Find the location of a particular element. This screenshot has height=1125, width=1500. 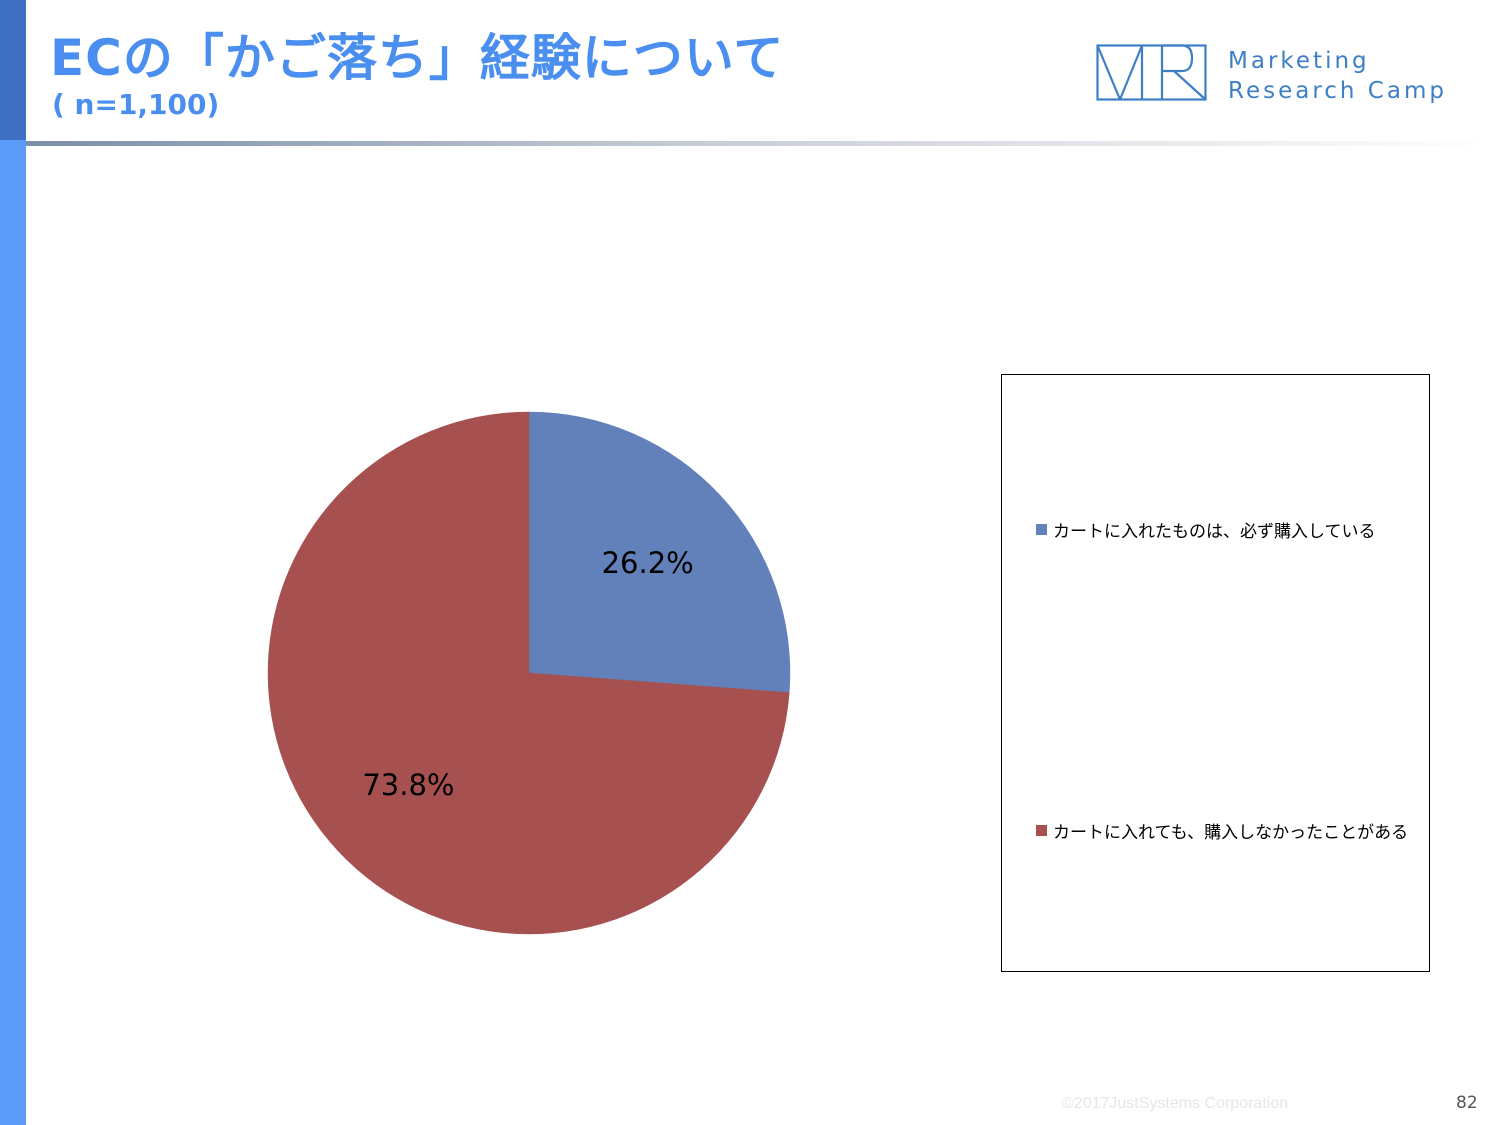

pie-slice-always-purchase is located at coordinates (659, 552).